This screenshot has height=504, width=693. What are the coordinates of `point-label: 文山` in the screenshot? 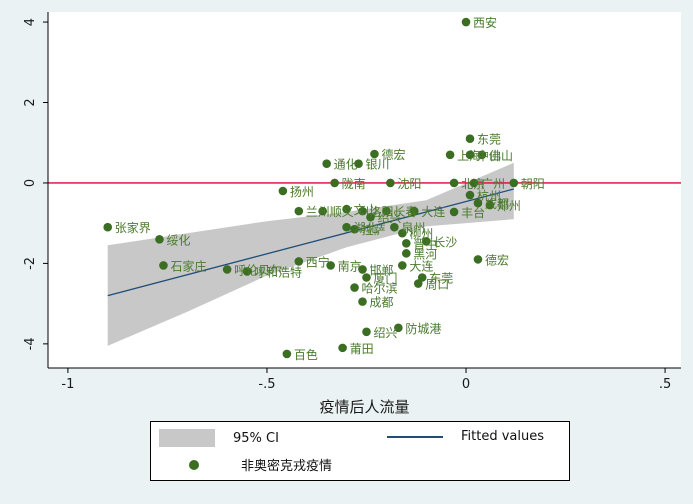 It's located at (366, 209).